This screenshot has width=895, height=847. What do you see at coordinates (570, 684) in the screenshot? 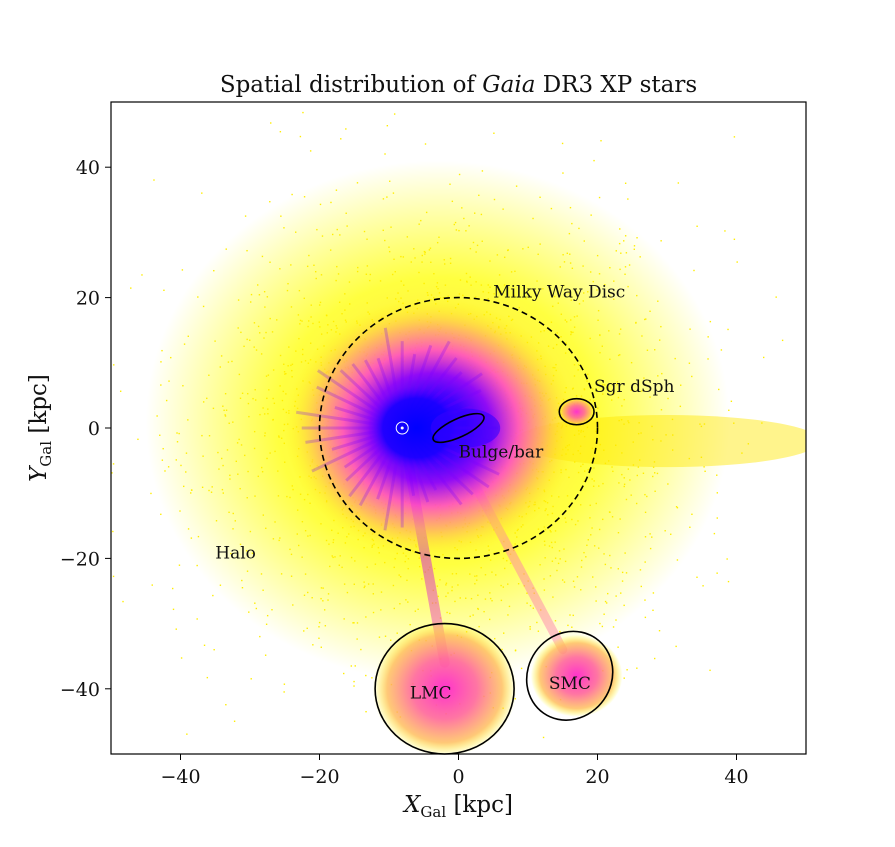
I see `smc-label: SMC` at bounding box center [570, 684].